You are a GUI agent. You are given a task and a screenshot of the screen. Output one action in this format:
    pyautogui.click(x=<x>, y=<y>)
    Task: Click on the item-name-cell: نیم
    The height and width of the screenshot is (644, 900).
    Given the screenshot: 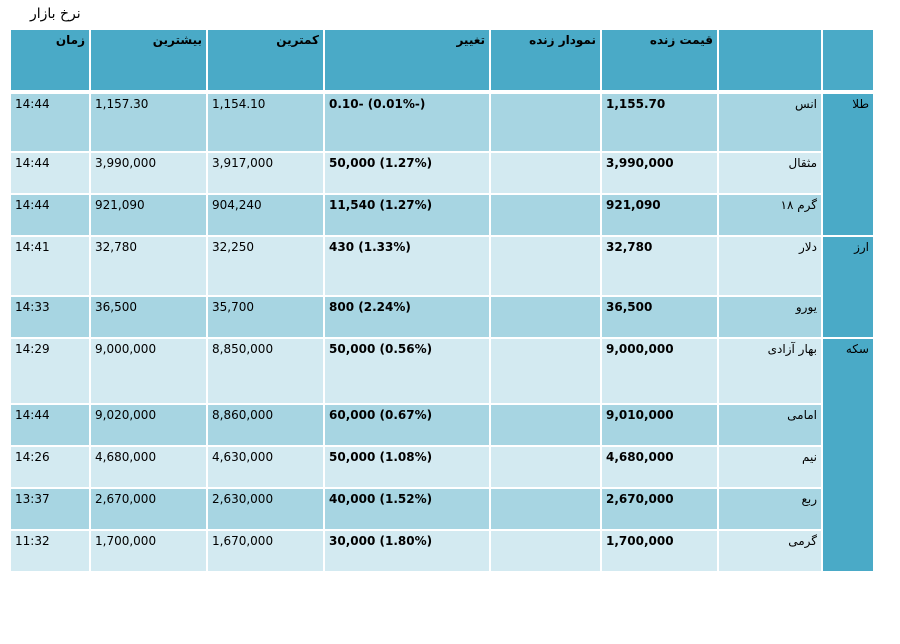 What is the action you would take?
    pyautogui.click(x=770, y=467)
    